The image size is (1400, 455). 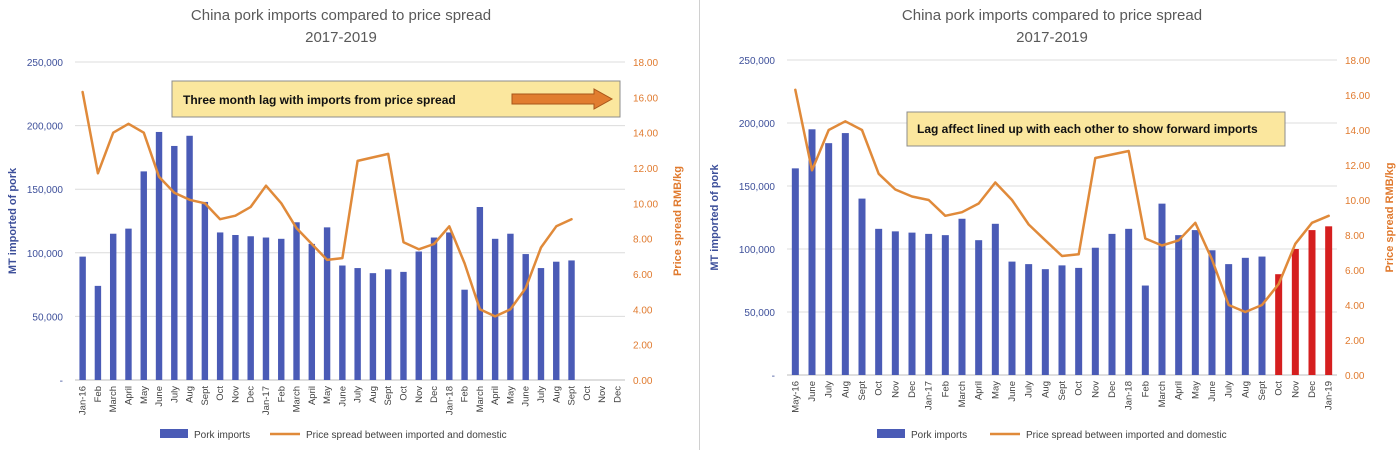 I want to click on x-tick-label: Nov, so click(x=235, y=394).